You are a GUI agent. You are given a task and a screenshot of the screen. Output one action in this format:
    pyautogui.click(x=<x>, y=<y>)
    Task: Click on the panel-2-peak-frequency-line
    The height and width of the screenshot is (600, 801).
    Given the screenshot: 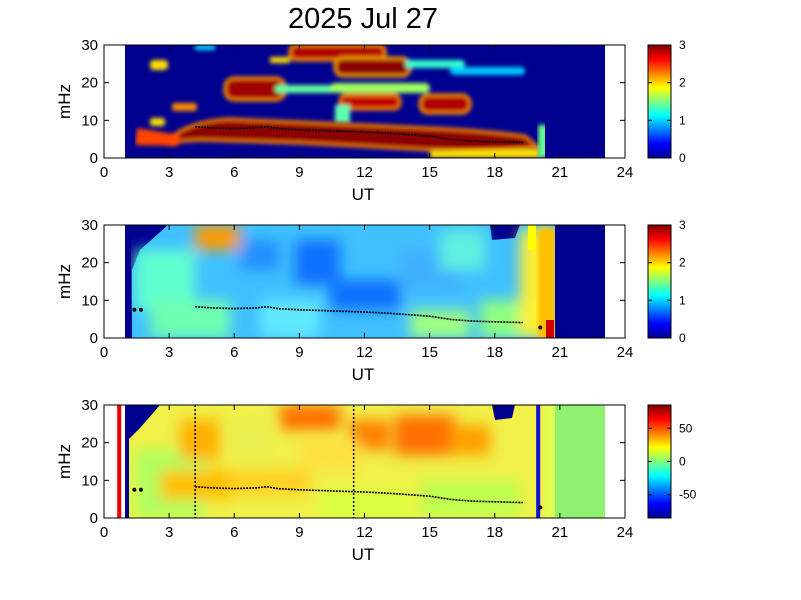 What is the action you would take?
    pyautogui.click(x=359, y=314)
    